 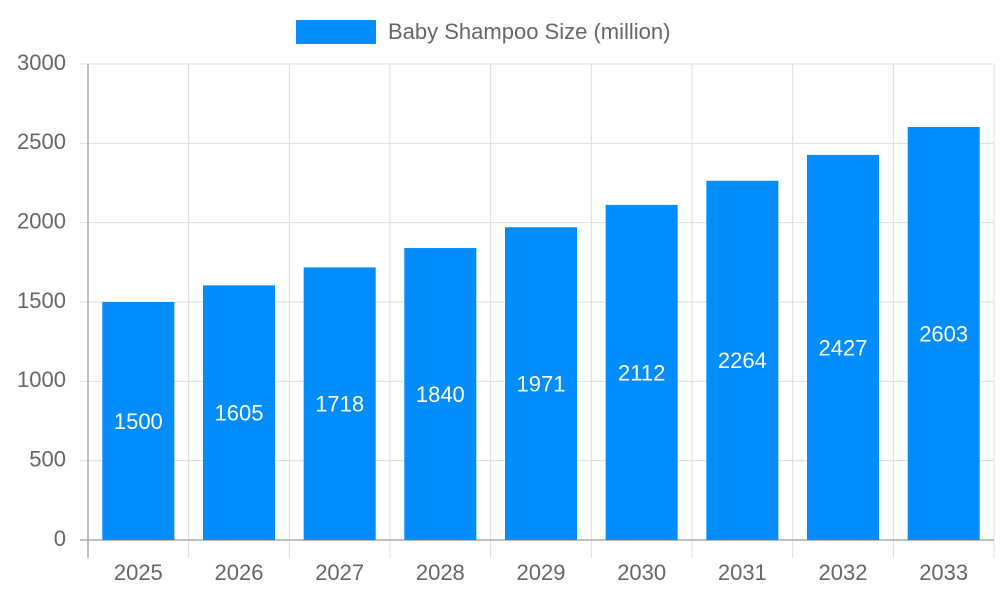 I want to click on value-label: 1605, so click(x=239, y=412).